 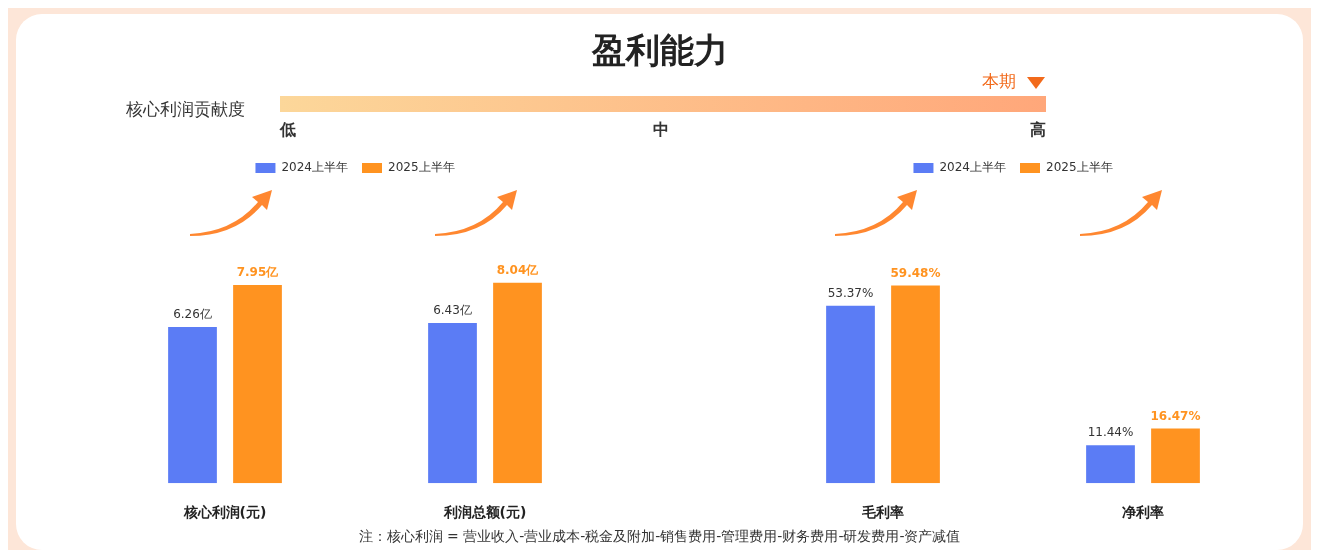 What do you see at coordinates (850, 292) in the screenshot?
I see `data-label: 53.37%` at bounding box center [850, 292].